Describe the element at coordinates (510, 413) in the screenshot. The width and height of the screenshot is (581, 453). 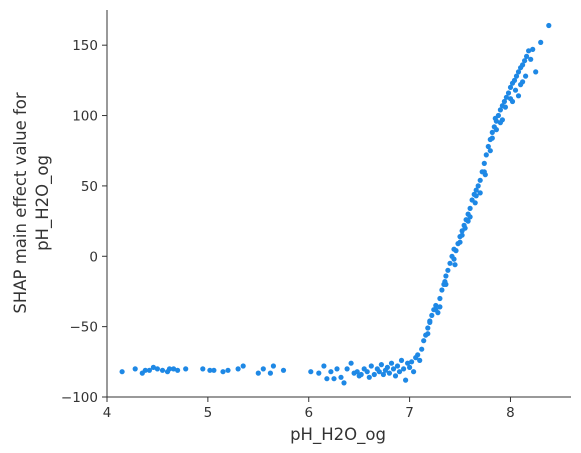
I see `x-tick-label: 8` at that location.